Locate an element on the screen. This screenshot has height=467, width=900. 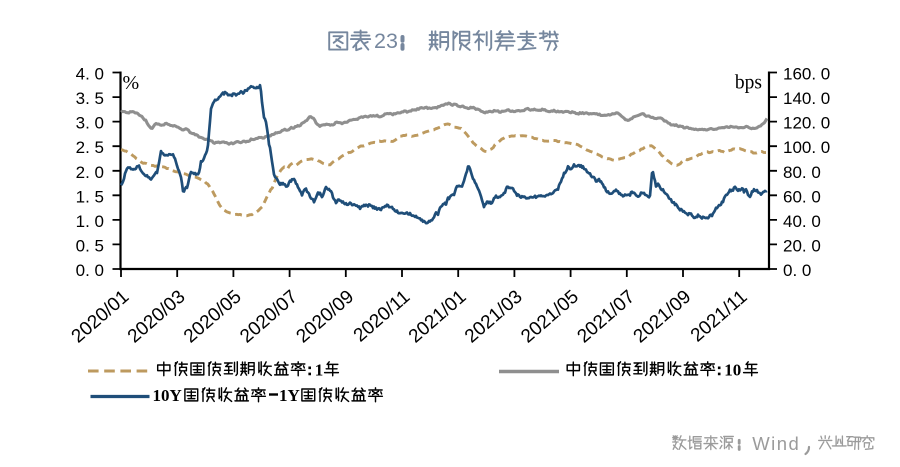
svg-text: 1Y is located at coordinates (289, 395).